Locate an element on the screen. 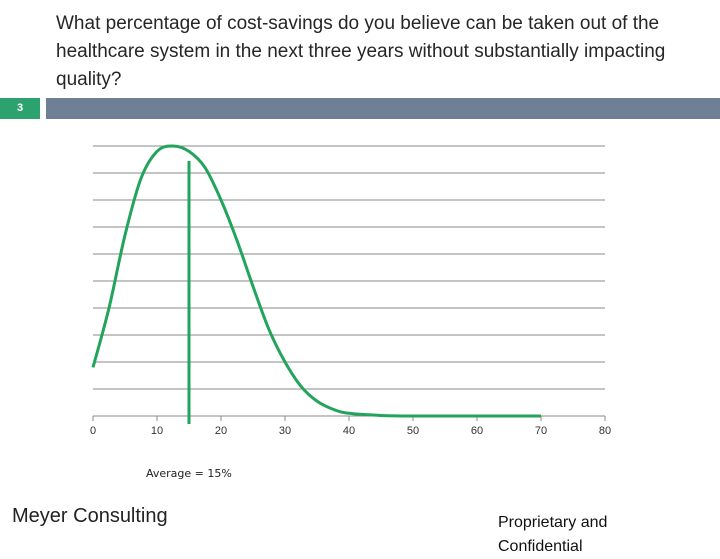 The width and height of the screenshot is (720, 559). x-tick-label: 40 is located at coordinates (349, 431).